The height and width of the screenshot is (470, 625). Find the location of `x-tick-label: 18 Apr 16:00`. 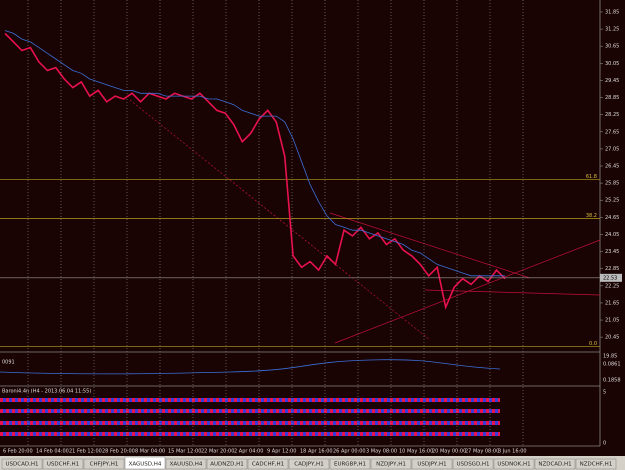

x-tick-label: 18 Apr 16:00 is located at coordinates (316, 452).